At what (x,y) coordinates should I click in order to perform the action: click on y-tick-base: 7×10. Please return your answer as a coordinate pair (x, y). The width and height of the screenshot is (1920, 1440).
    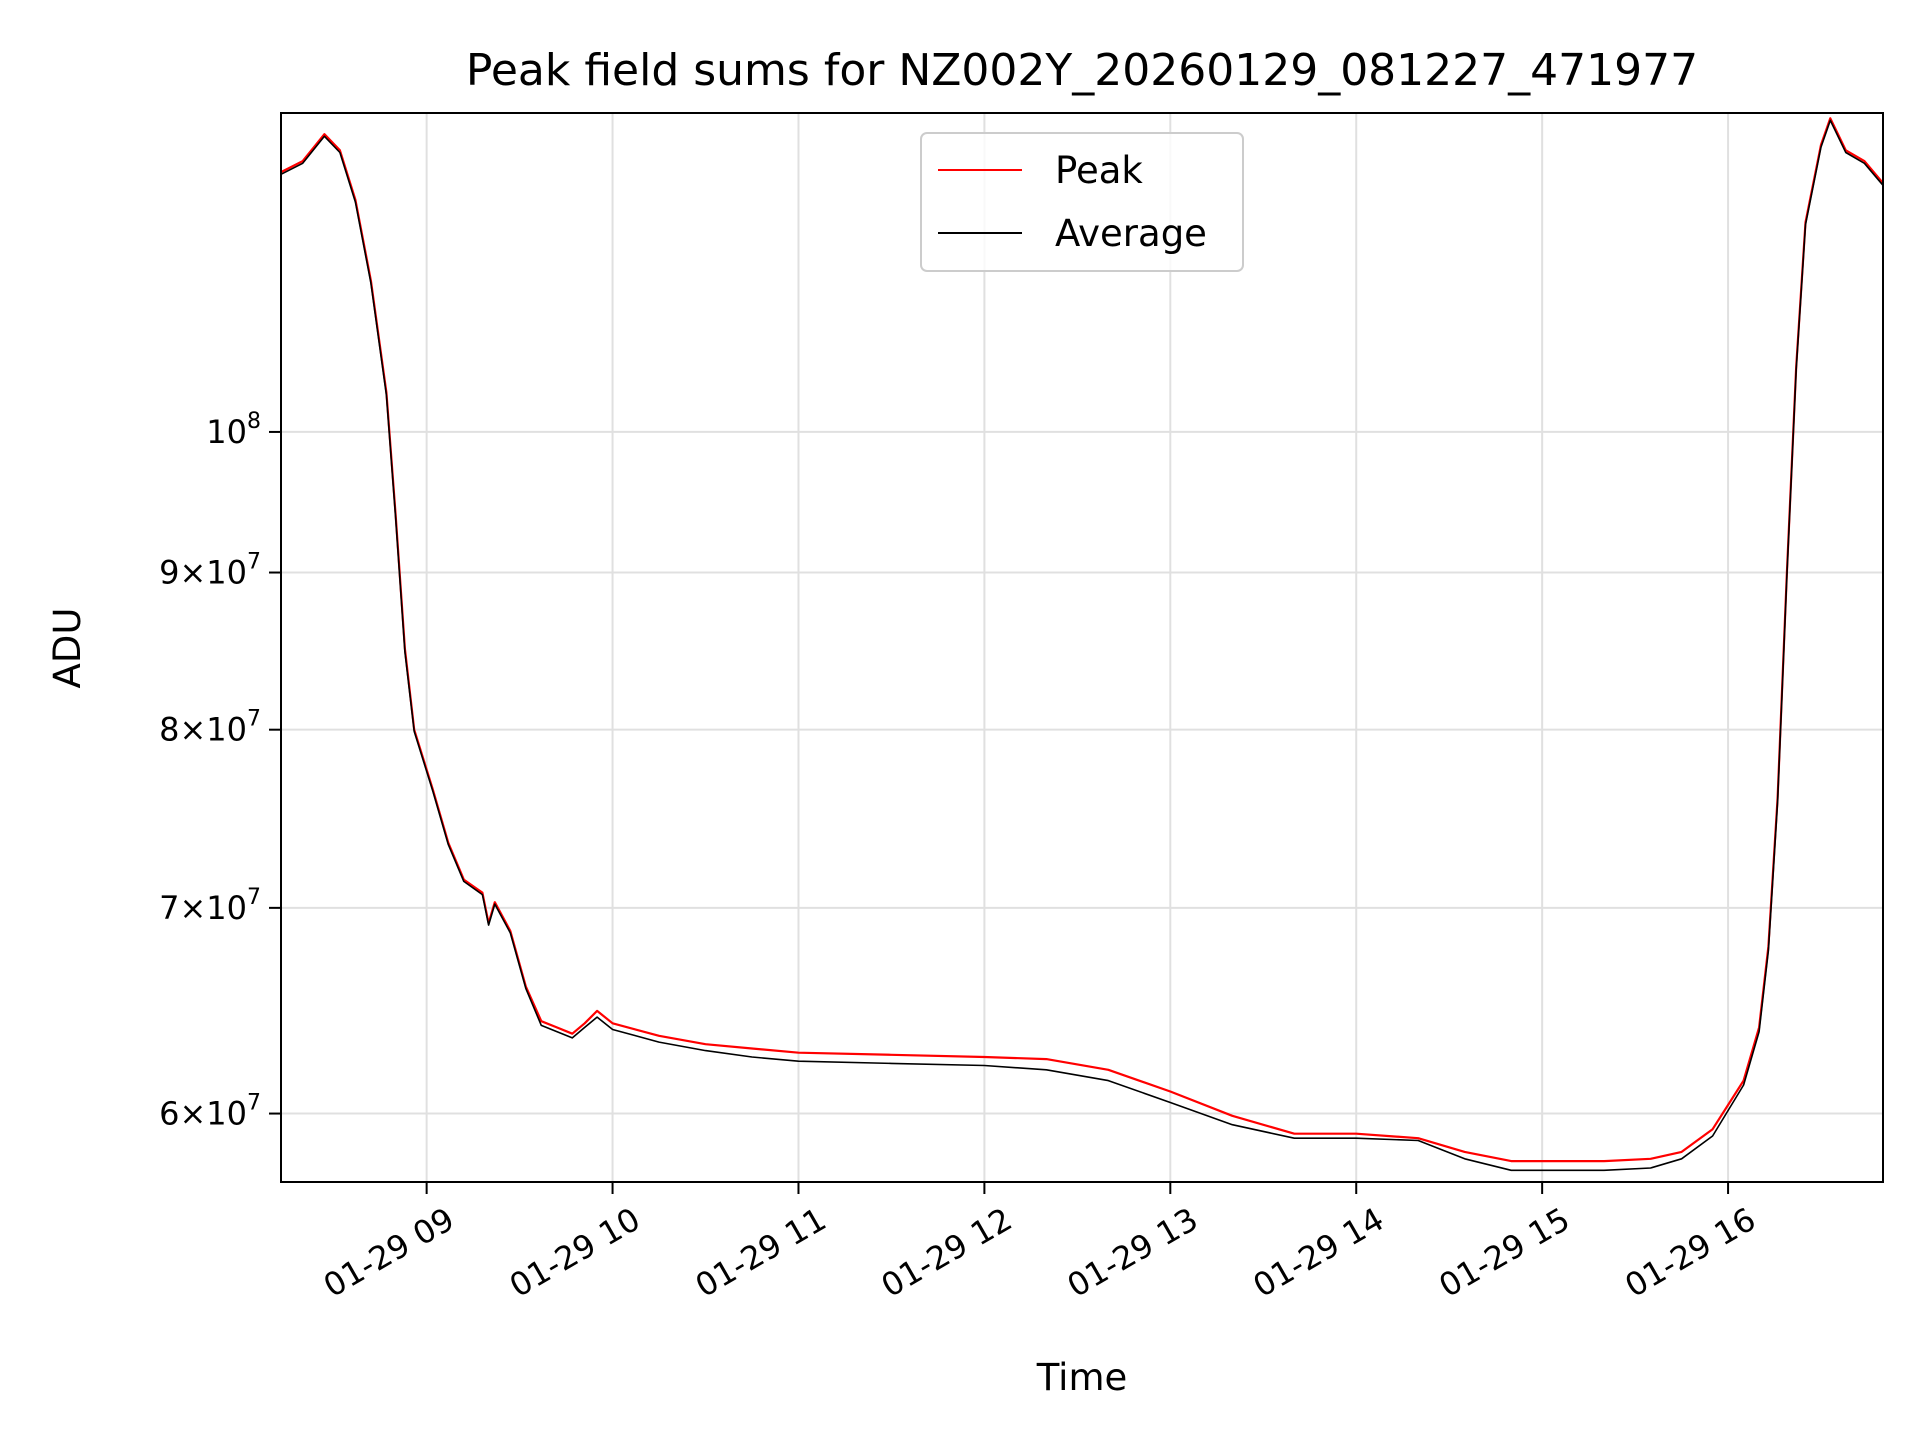
    Looking at the image, I should click on (203, 908).